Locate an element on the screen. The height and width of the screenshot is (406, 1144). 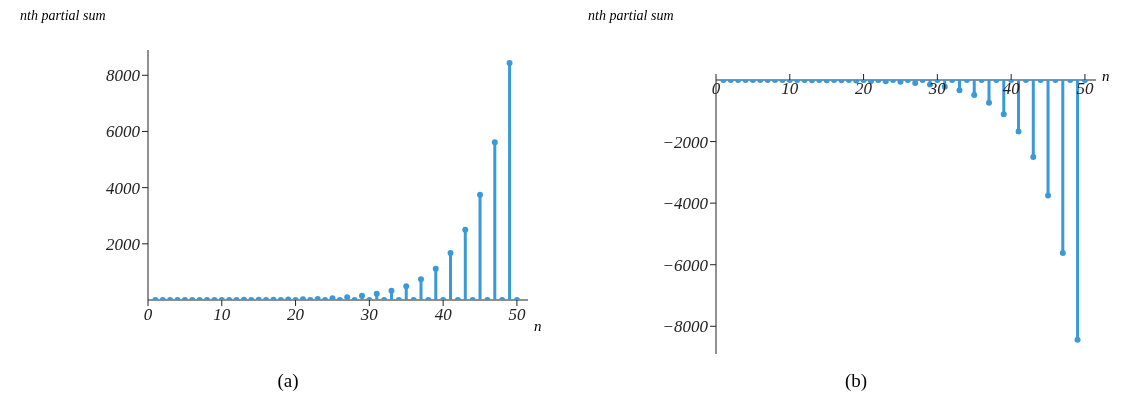
y-tick-label: 8000 is located at coordinates (123, 76).